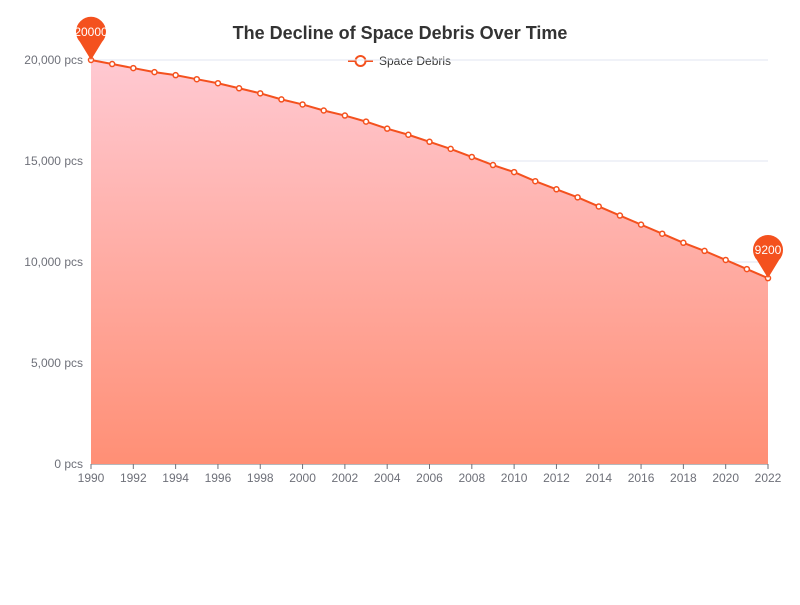 This screenshot has width=800, height=605. What do you see at coordinates (471, 478) in the screenshot?
I see `x-tick-label: 2008` at bounding box center [471, 478].